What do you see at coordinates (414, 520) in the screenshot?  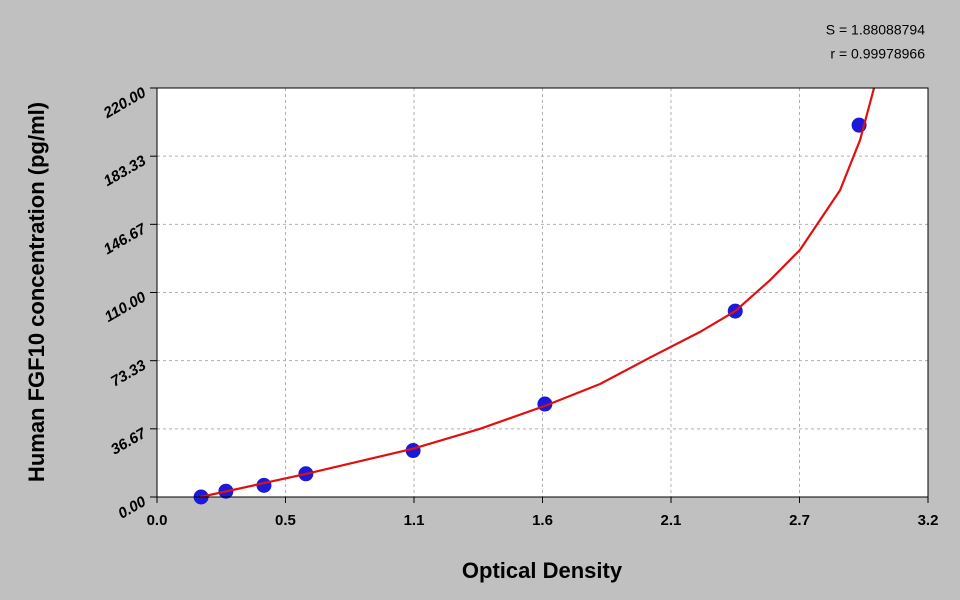 I see `x-tick-label: 1.1` at bounding box center [414, 520].